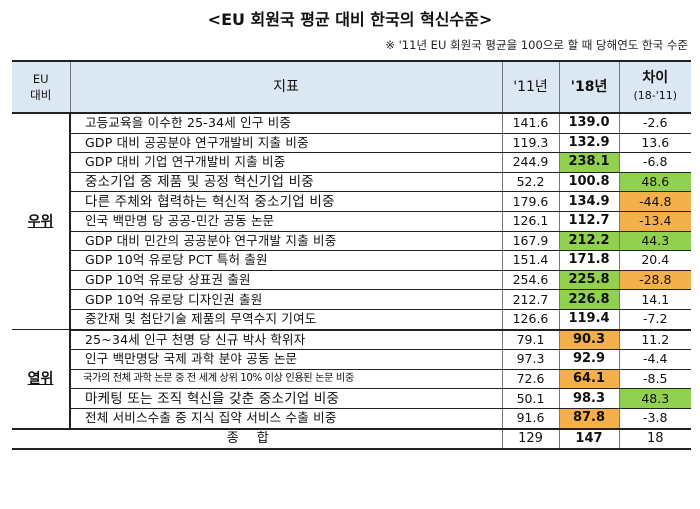  What do you see at coordinates (286, 241) in the screenshot?
I see `indicator-name: GDP 대비 민간의 공공분야 연구개발 지출 비중` at bounding box center [286, 241].